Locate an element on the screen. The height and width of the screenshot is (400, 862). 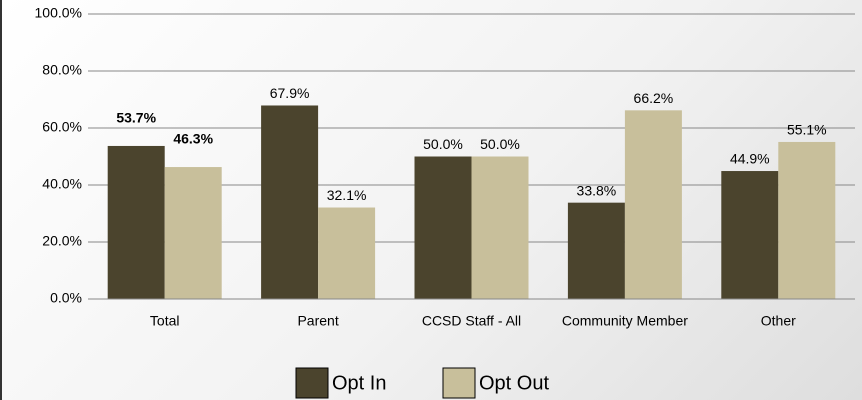
y-tick-label: 60.0% is located at coordinates (62, 127).